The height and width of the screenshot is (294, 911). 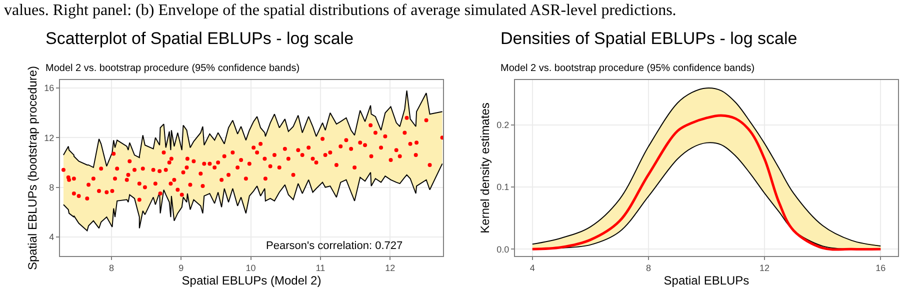 What do you see at coordinates (51, 187) in the screenshot?
I see `y-tick-label: 8` at bounding box center [51, 187].